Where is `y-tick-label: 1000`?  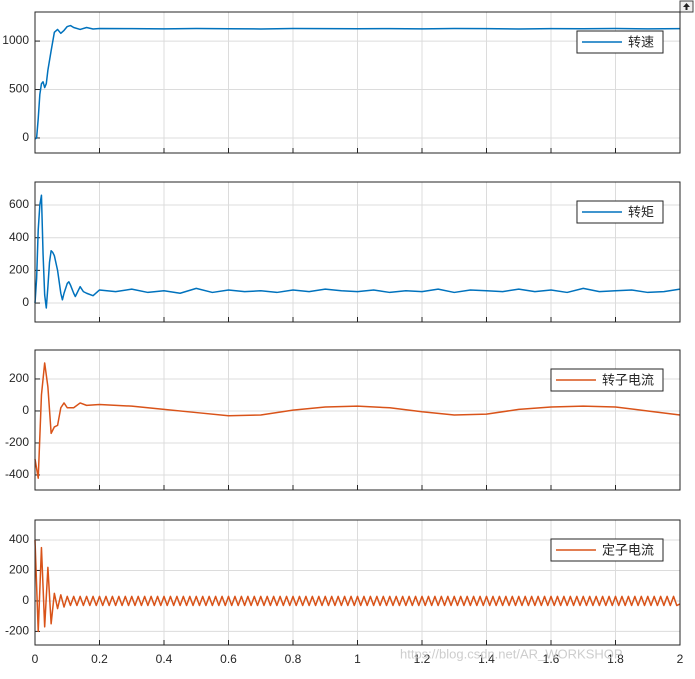
y-tick-label: 1000 is located at coordinates (15, 40).